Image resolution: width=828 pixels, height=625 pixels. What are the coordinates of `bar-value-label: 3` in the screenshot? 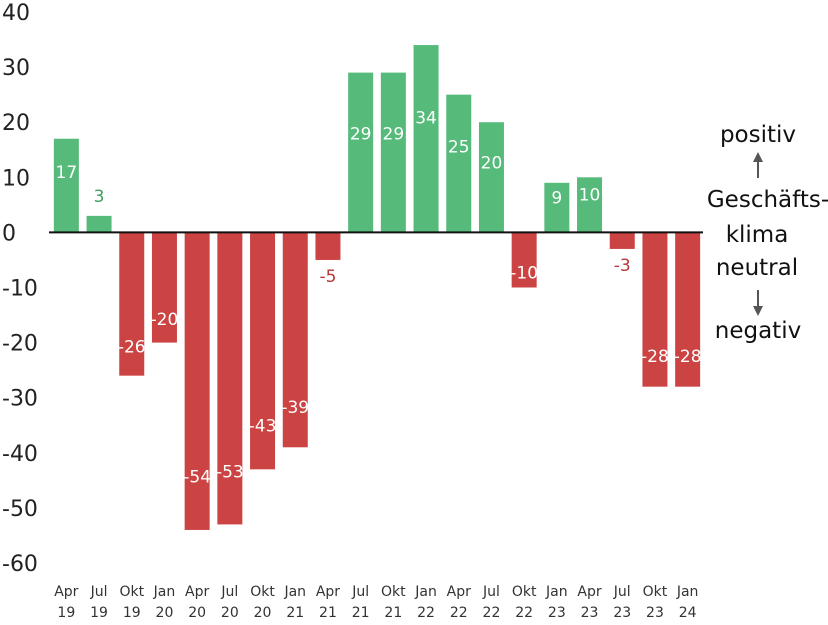 It's located at (99, 197).